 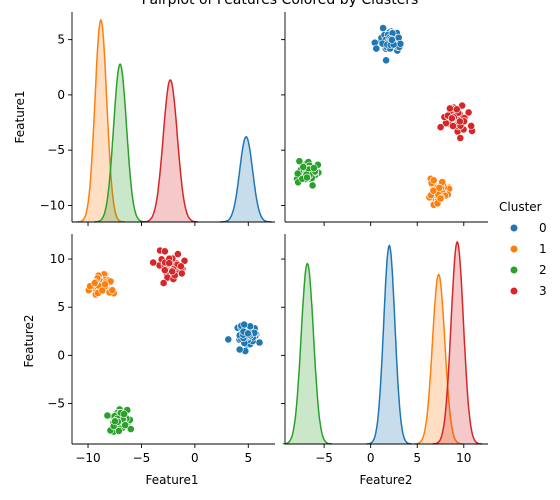 What do you see at coordinates (20, 117) in the screenshot?
I see `y-axis-label-feature1: Feature1` at bounding box center [20, 117].